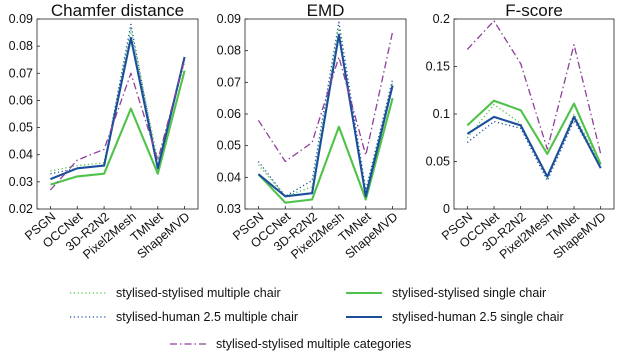 The image size is (631, 362). I want to click on panel-title: EMD, so click(326, 10).